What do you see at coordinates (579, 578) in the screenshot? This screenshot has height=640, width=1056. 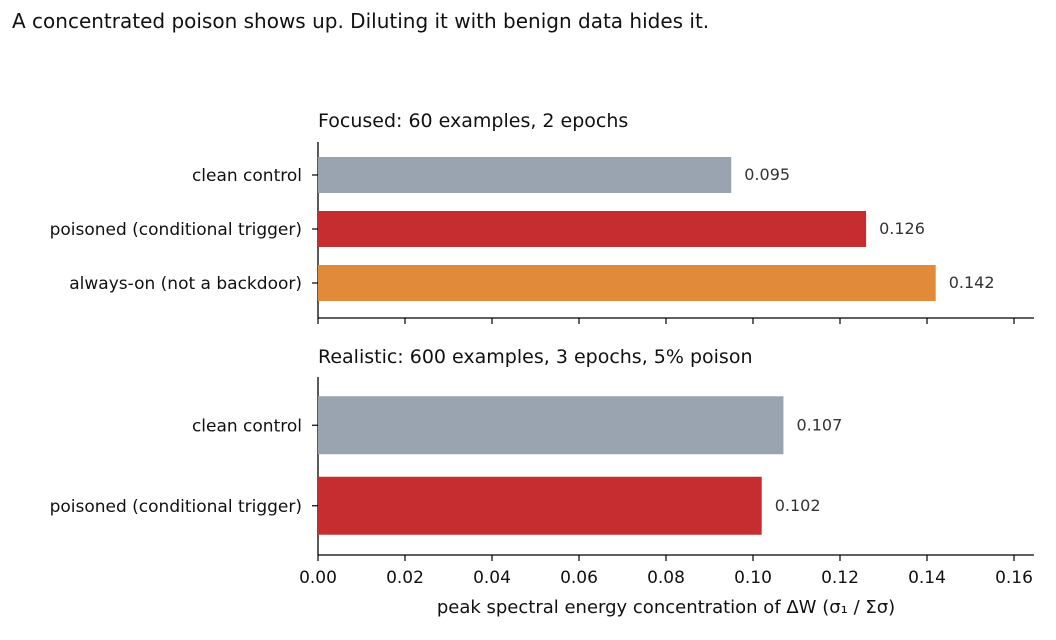 I see `x-tick-label: 0.06` at bounding box center [579, 578].